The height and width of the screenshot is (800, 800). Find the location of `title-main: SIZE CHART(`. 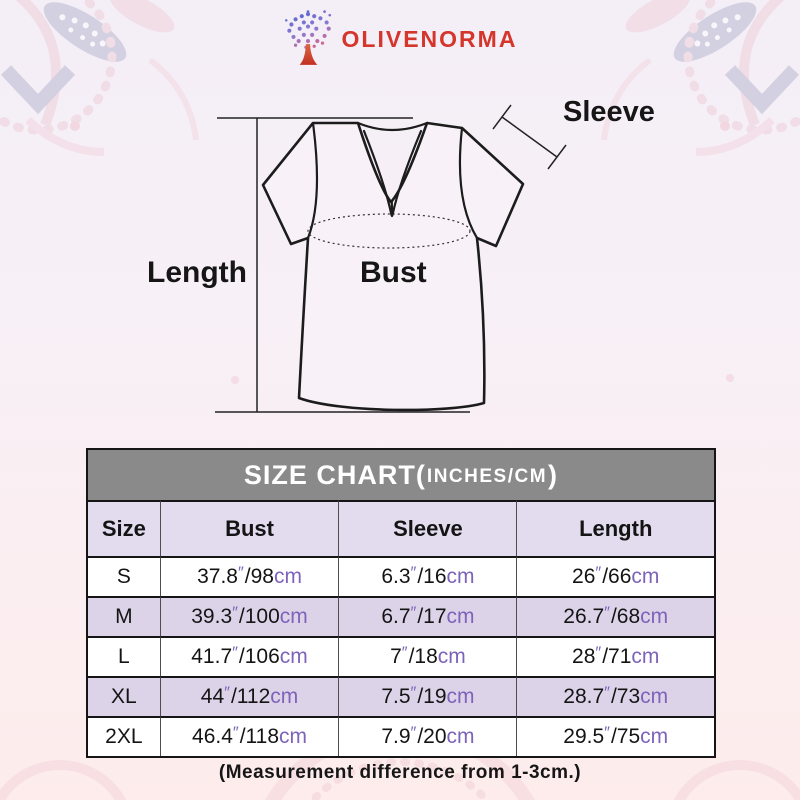

title-main: SIZE CHART( is located at coordinates (334, 474).